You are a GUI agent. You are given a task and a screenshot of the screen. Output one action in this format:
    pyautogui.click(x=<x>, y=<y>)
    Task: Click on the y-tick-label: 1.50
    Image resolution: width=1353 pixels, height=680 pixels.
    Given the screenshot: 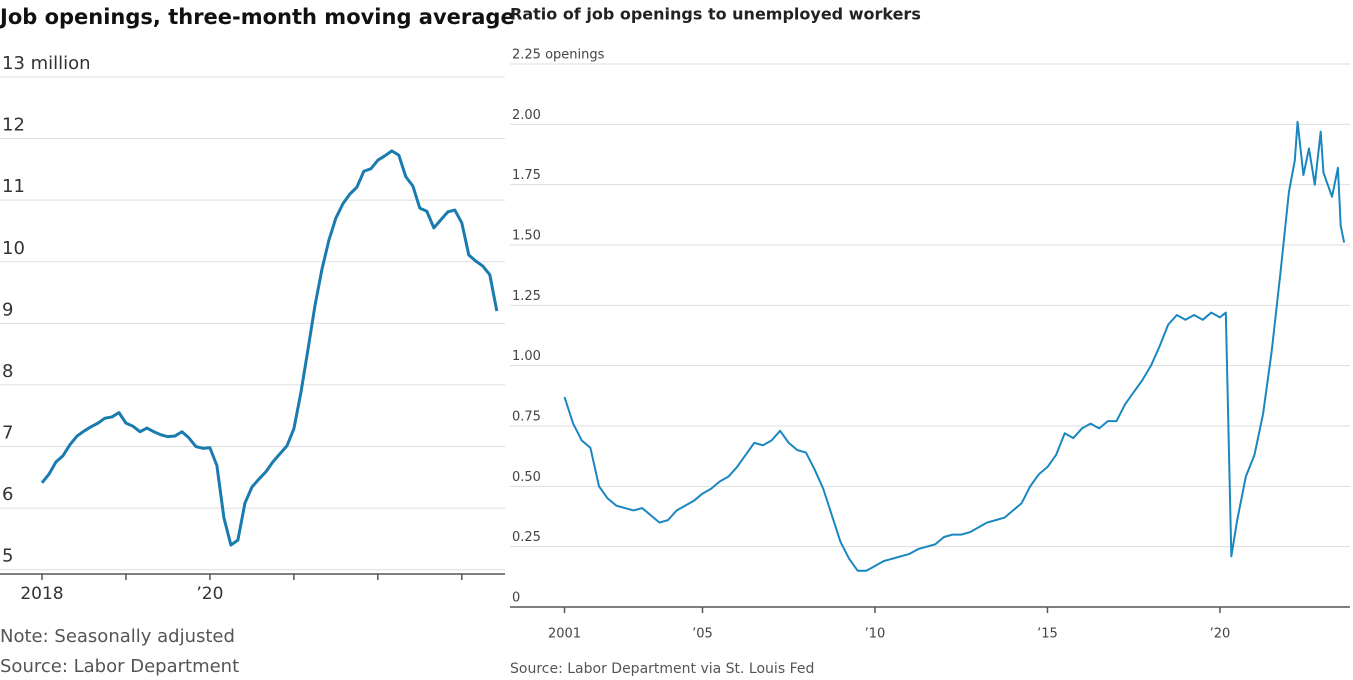 What is the action you would take?
    pyautogui.click(x=526, y=236)
    